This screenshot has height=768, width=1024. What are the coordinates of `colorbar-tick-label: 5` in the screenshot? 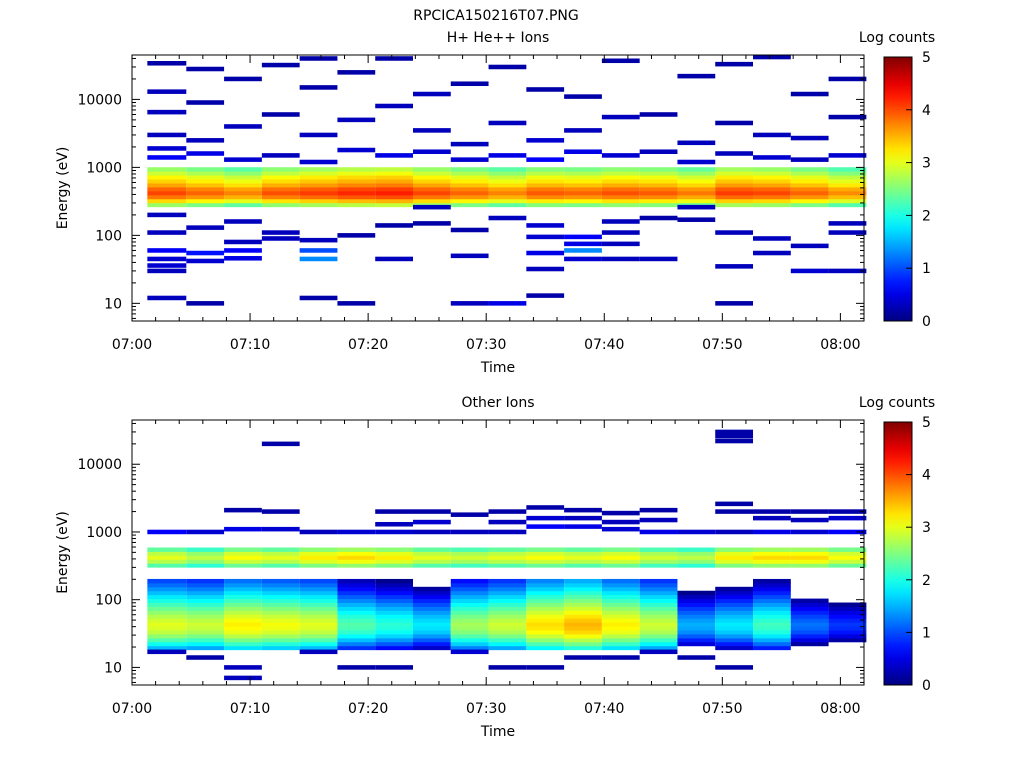 It's located at (926, 423).